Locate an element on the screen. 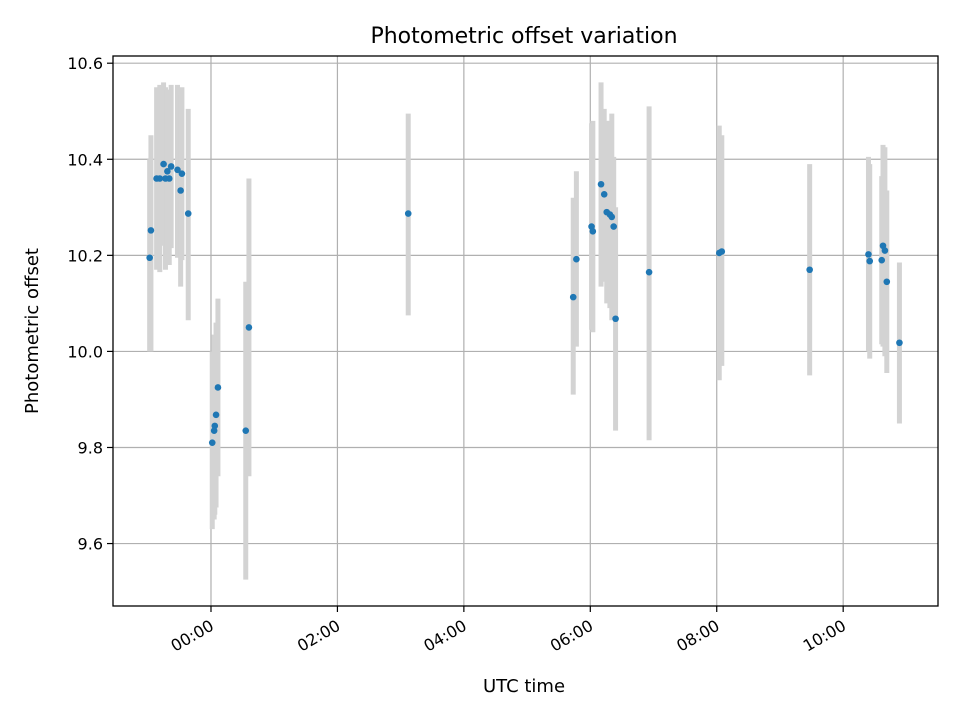  x-tick-label: 00:00 is located at coordinates (192, 636).